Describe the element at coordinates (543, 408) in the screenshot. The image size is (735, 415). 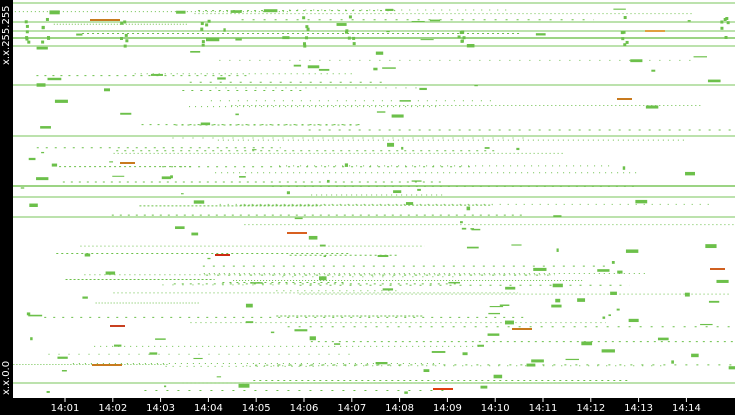
I see `x-tick-label: 14:11` at that location.